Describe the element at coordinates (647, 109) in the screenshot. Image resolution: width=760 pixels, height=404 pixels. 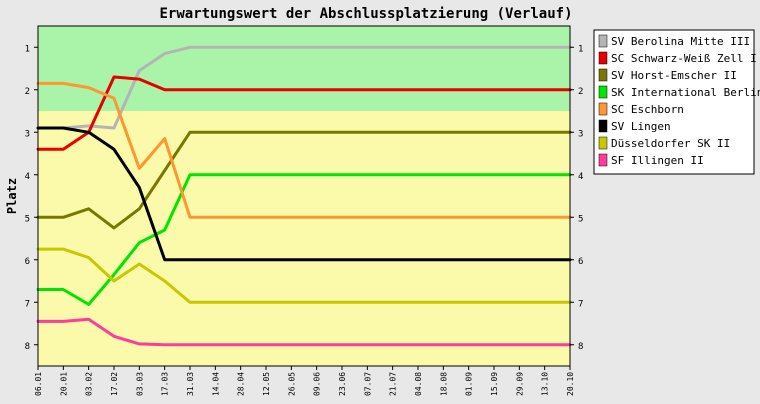
I see `legend-label: SC Eschborn` at that location.